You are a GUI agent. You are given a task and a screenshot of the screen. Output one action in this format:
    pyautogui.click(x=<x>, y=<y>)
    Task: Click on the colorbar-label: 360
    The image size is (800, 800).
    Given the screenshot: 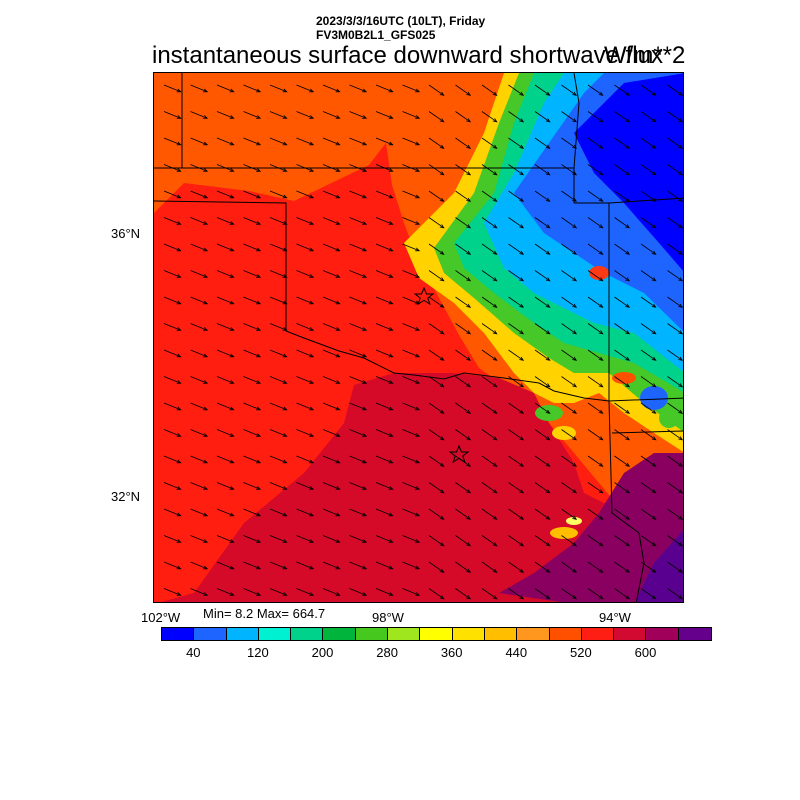 What is the action you would take?
    pyautogui.click(x=451, y=652)
    